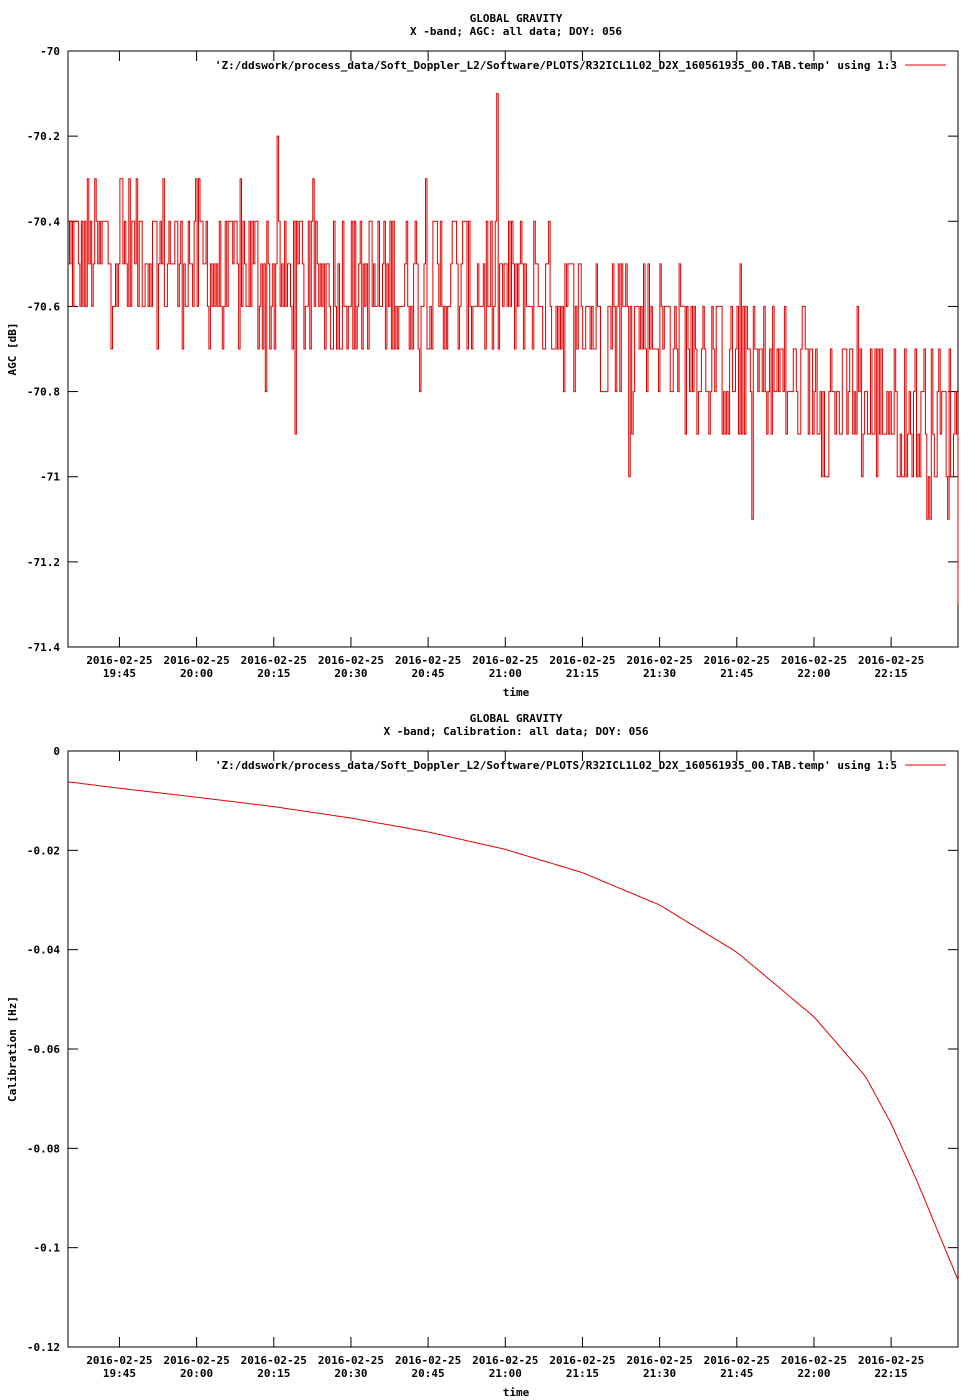 This screenshot has width=980, height=1400. Describe the element at coordinates (43, 221) in the screenshot. I see `y-tick-label: -70.4` at that location.